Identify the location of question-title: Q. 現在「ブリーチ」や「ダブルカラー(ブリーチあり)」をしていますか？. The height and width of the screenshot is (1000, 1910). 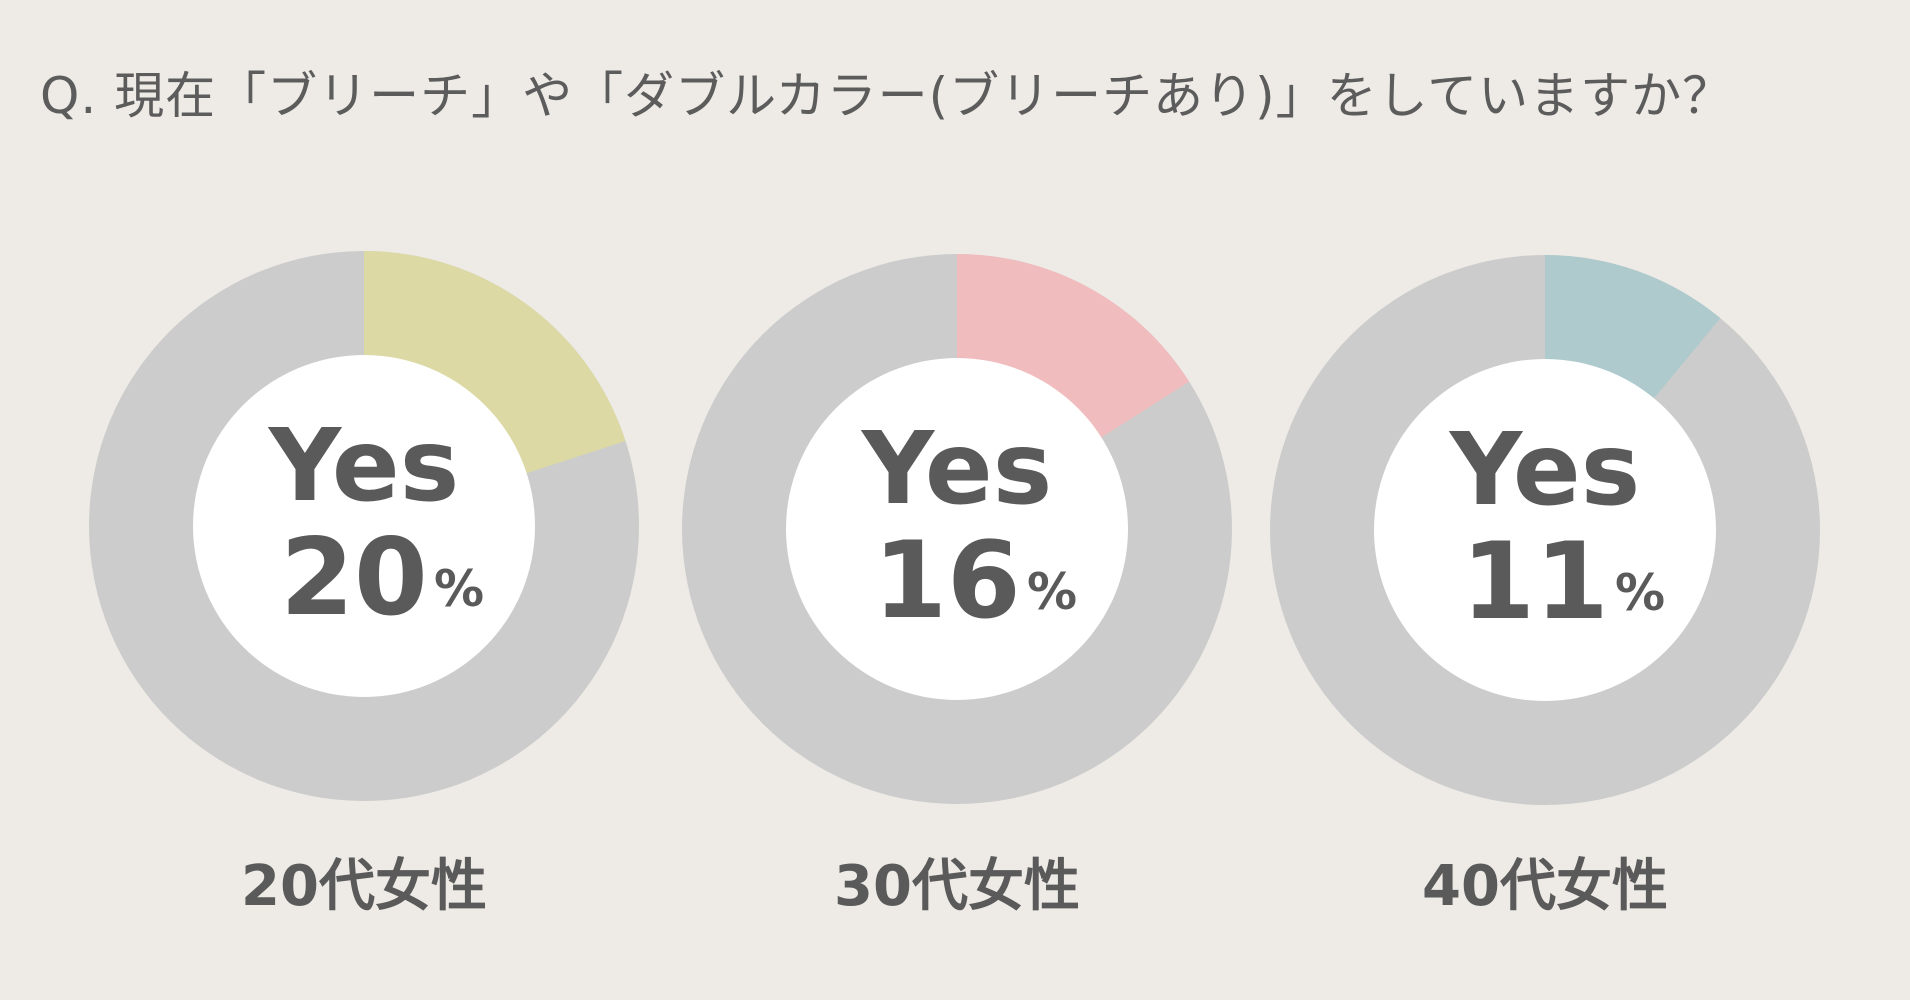
(887, 96).